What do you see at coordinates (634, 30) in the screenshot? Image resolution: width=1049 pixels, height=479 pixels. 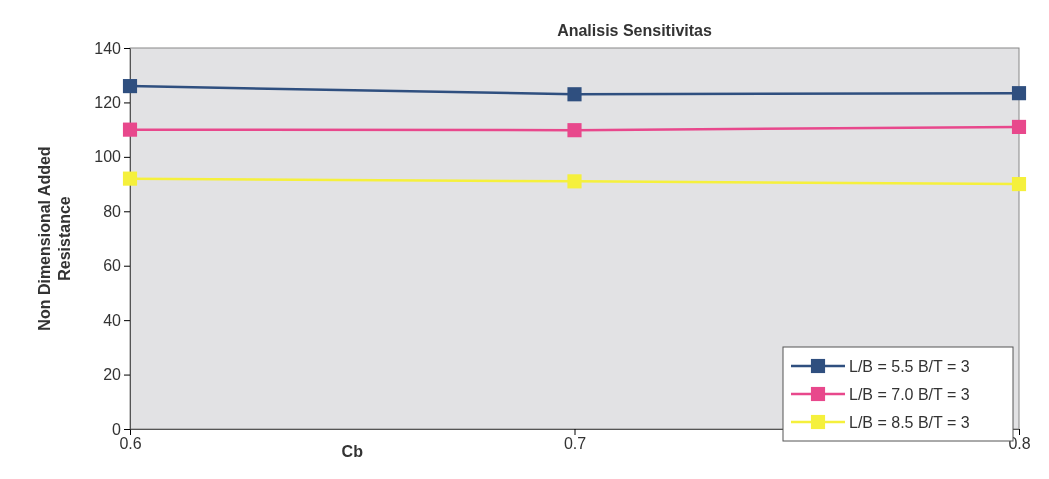 I see `chart-title: Analisis Sensitivitas` at bounding box center [634, 30].